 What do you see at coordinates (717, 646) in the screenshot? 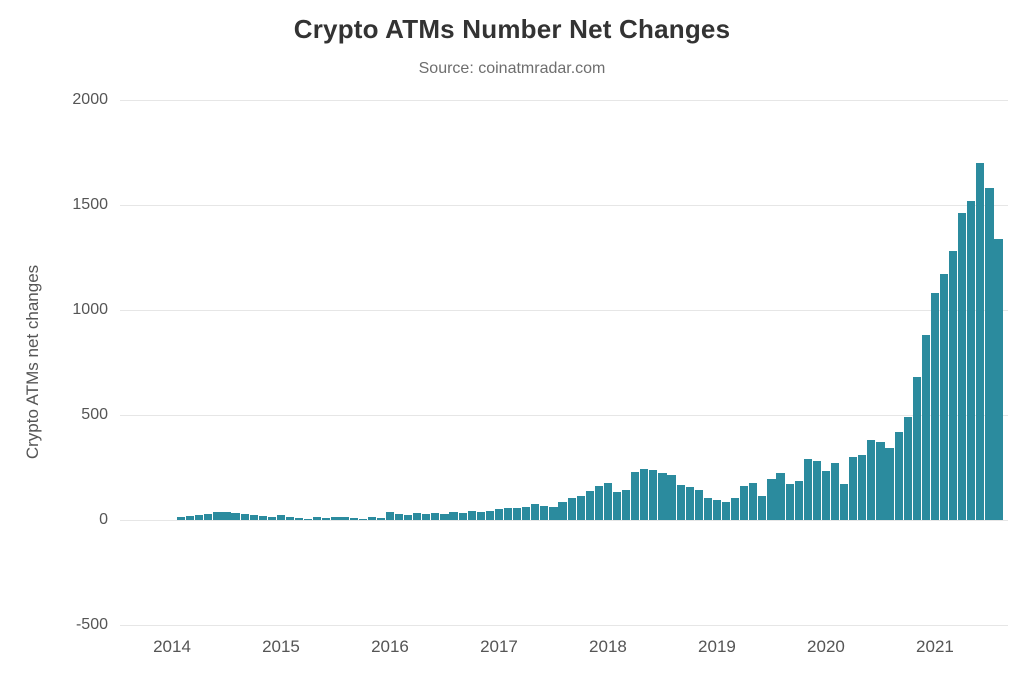
I see `x-tick-label: 2019` at bounding box center [717, 646].